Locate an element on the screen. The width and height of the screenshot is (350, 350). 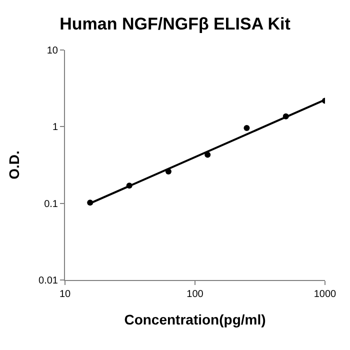
y-tick-label: 0.1 is located at coordinates (51, 204).